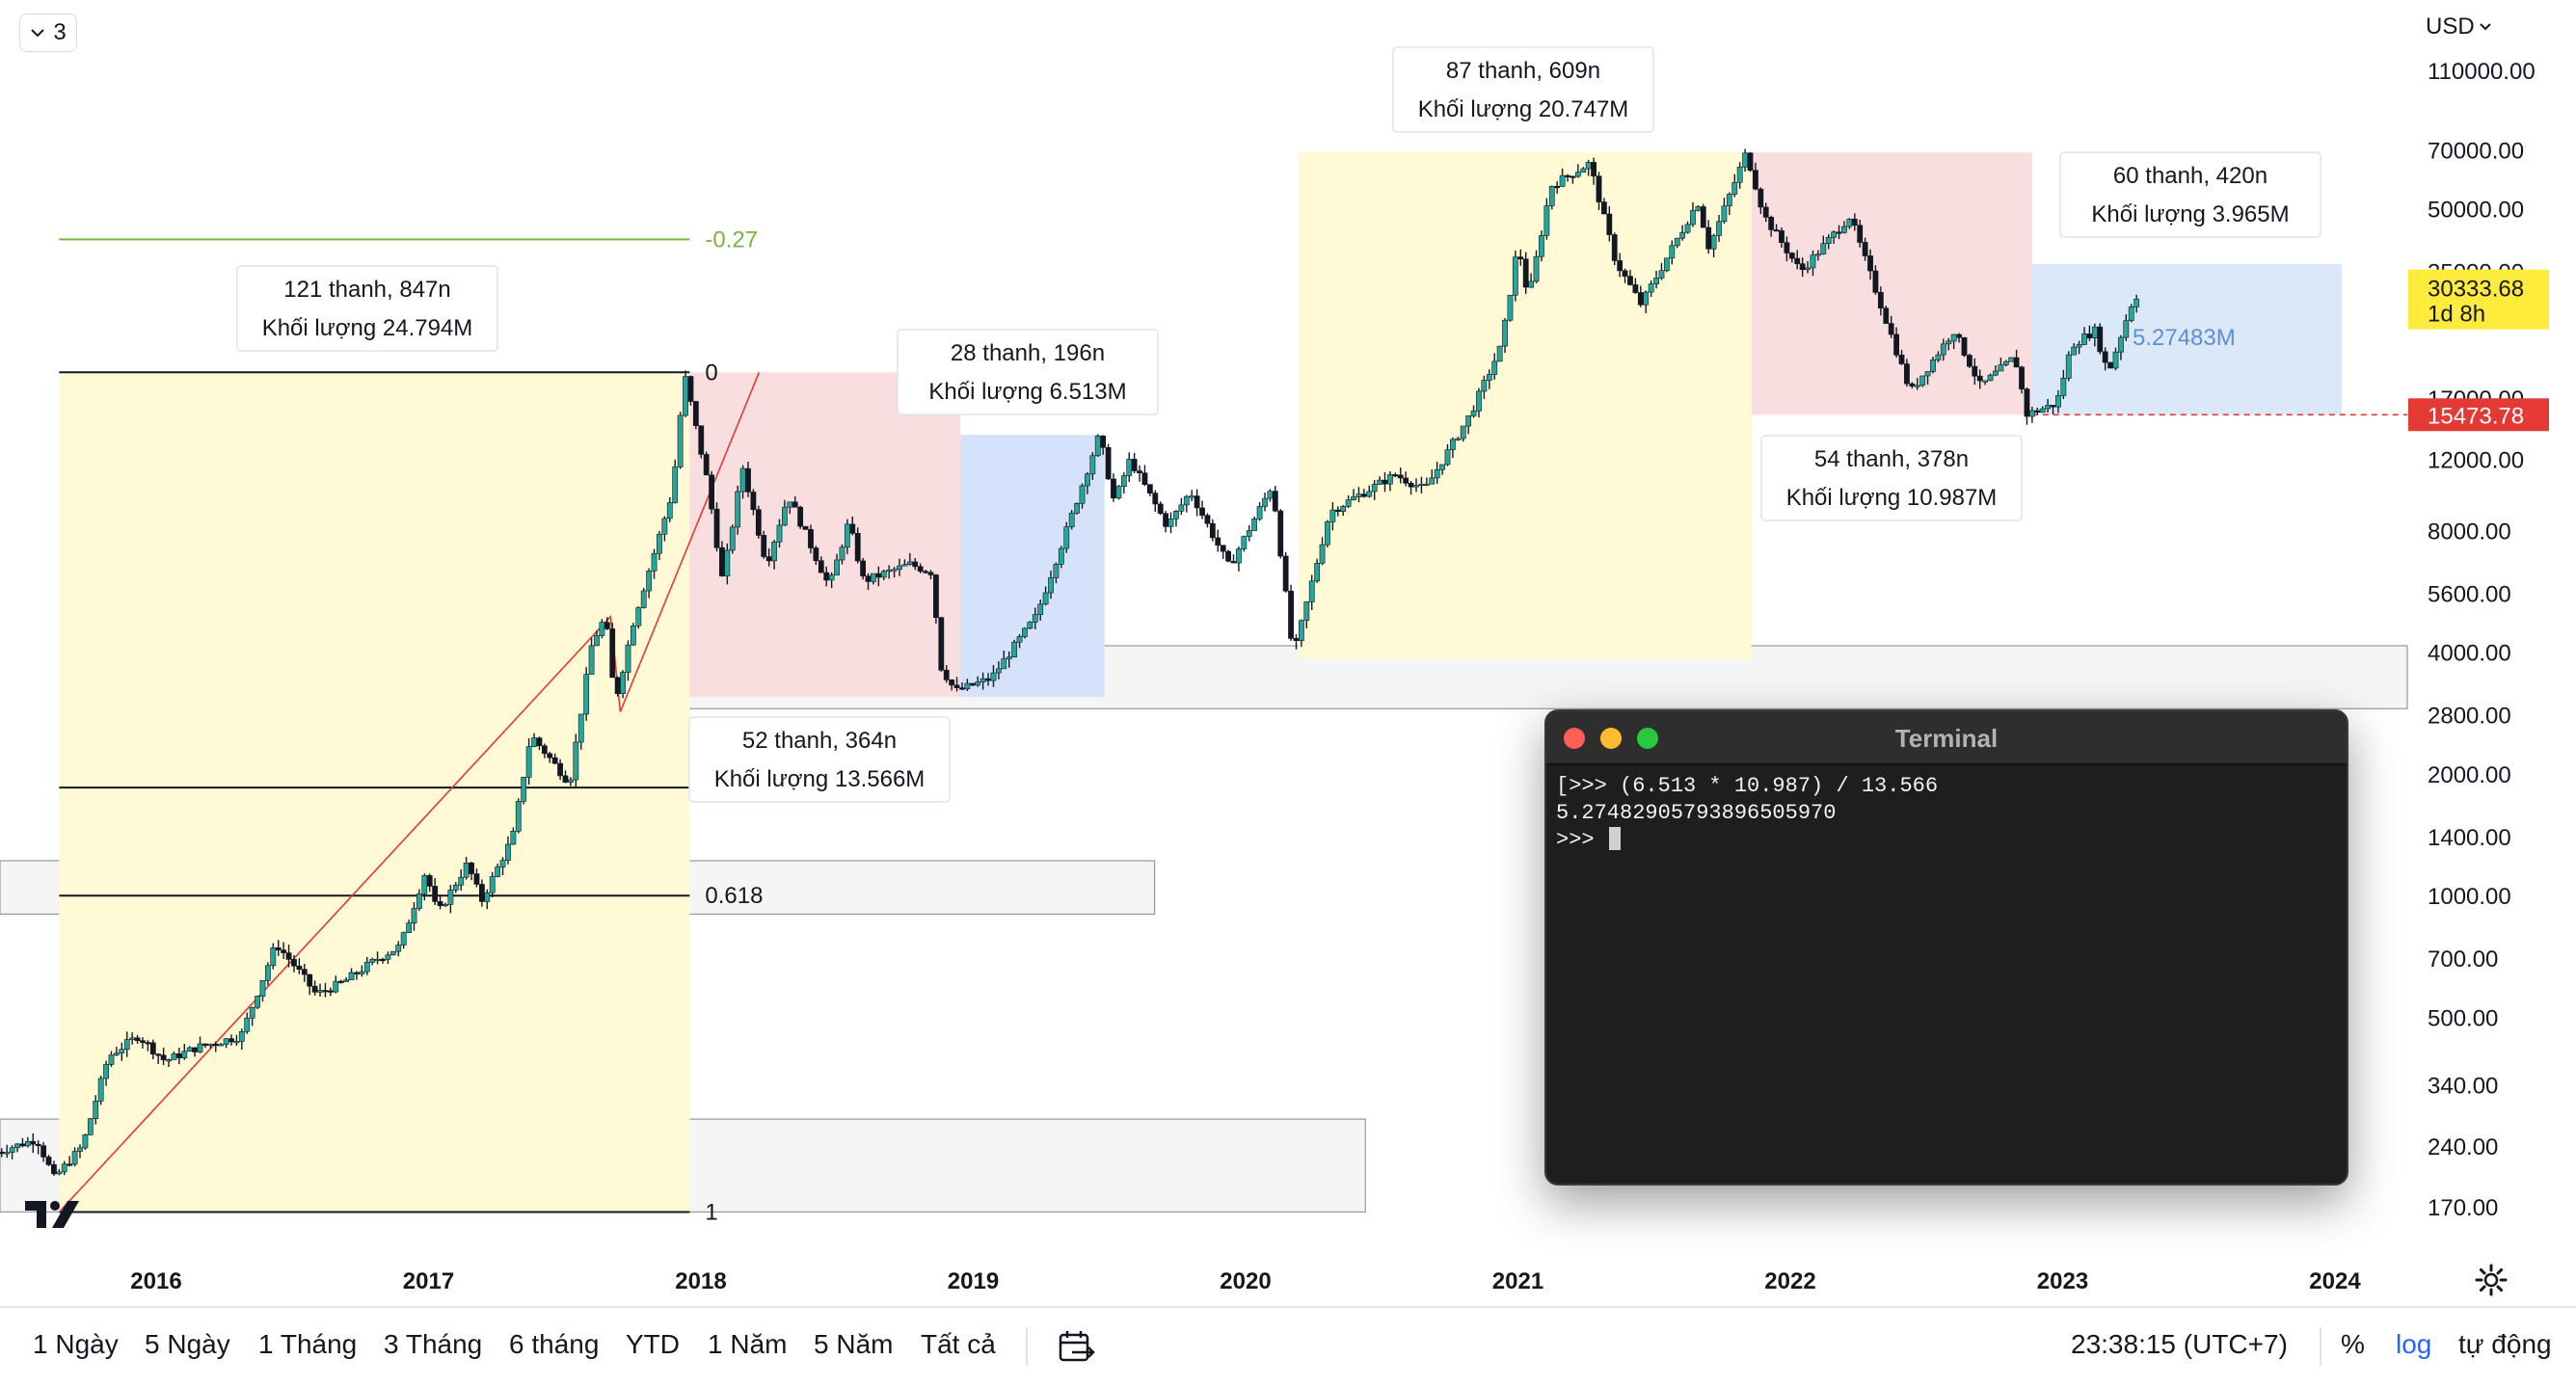  I want to click on terminal-line-prompt: >>>, so click(1947, 840).